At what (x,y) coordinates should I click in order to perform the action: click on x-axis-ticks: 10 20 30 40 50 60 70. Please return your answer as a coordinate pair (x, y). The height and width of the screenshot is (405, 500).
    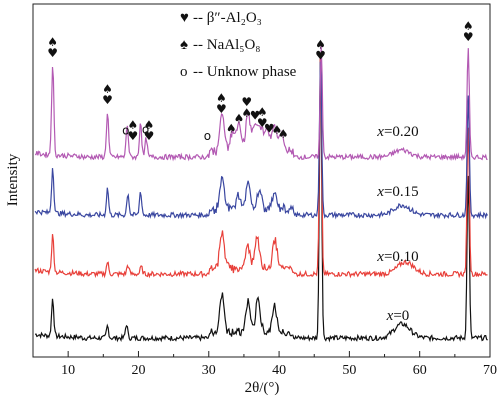
    Looking at the image, I should click on (279, 364).